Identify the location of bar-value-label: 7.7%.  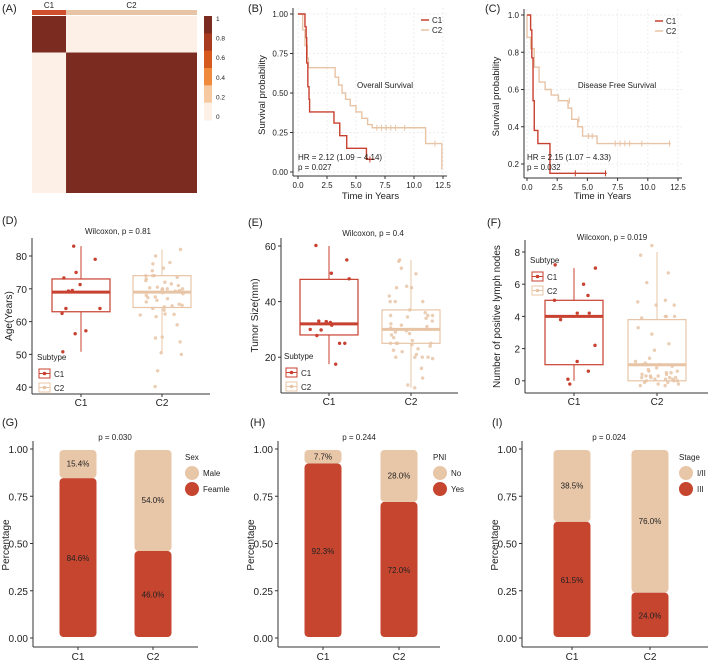
(323, 456).